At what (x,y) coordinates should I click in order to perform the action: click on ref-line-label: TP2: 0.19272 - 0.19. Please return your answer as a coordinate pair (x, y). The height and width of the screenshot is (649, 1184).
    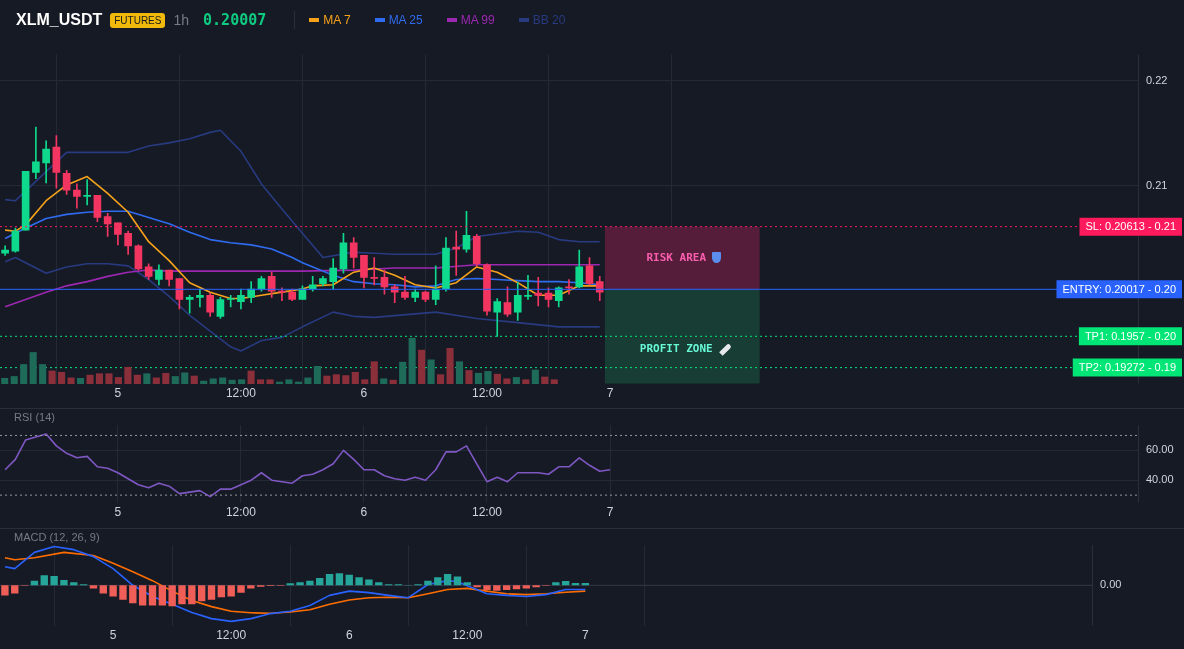
    Looking at the image, I should click on (1127, 367).